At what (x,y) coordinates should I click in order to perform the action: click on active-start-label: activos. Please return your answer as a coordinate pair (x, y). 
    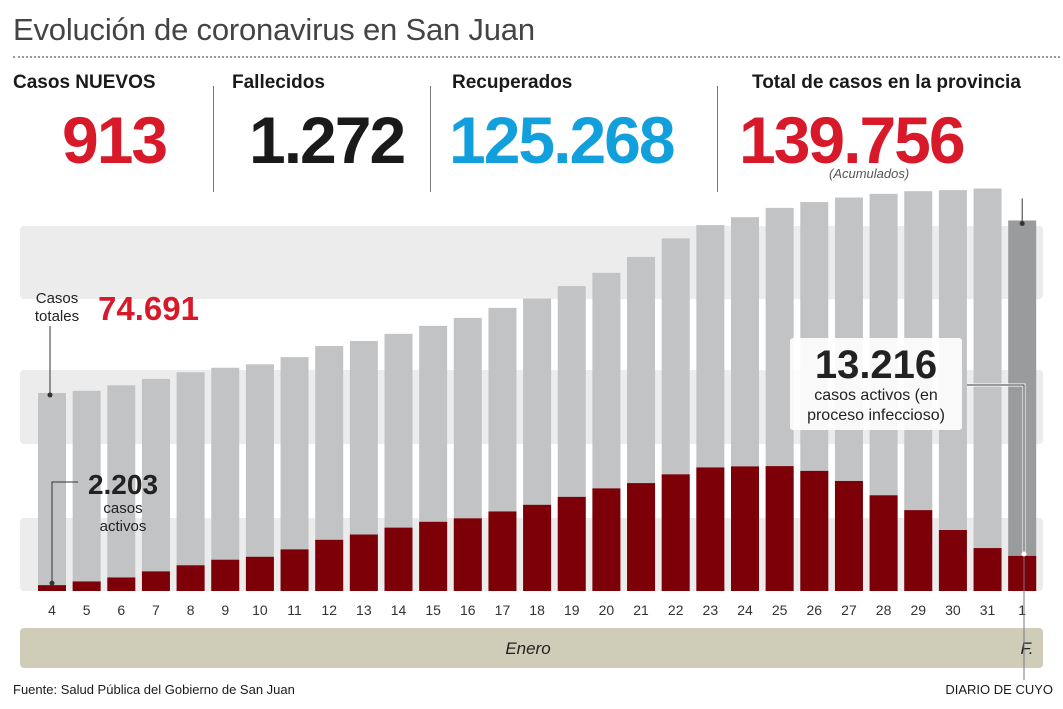
    Looking at the image, I should click on (123, 526).